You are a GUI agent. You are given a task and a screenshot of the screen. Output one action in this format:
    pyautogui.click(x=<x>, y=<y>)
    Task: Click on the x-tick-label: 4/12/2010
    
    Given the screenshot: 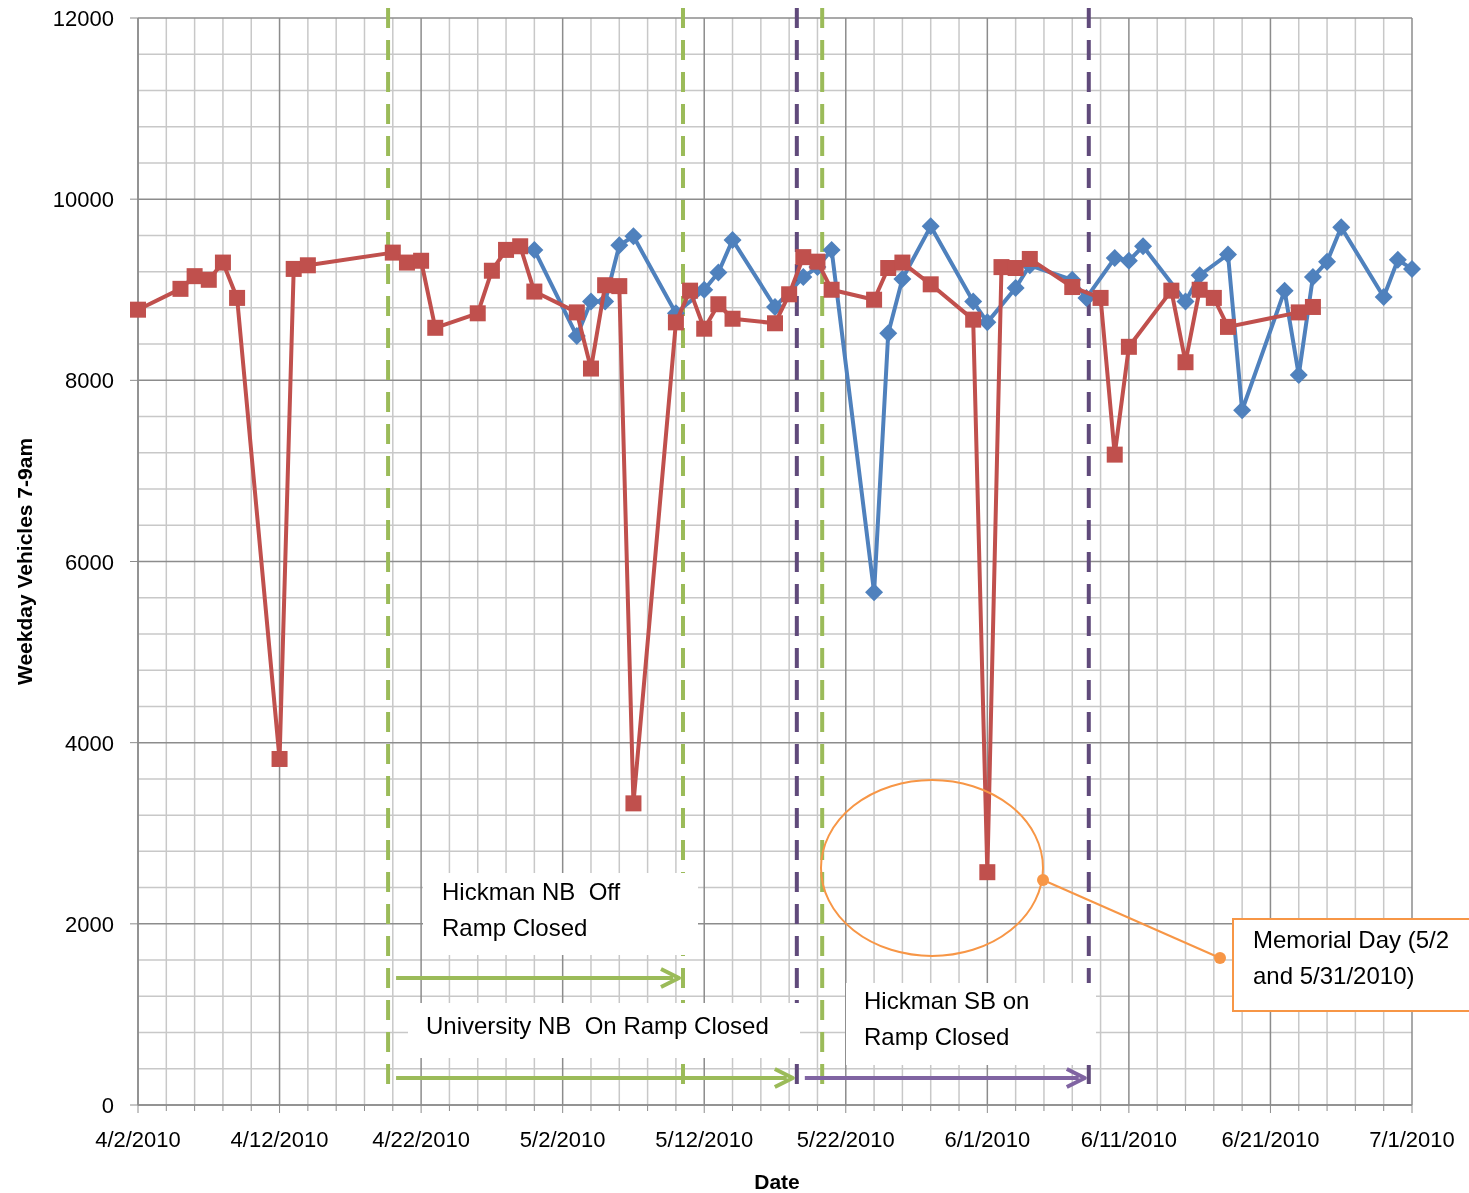 What is the action you would take?
    pyautogui.click(x=279, y=1139)
    